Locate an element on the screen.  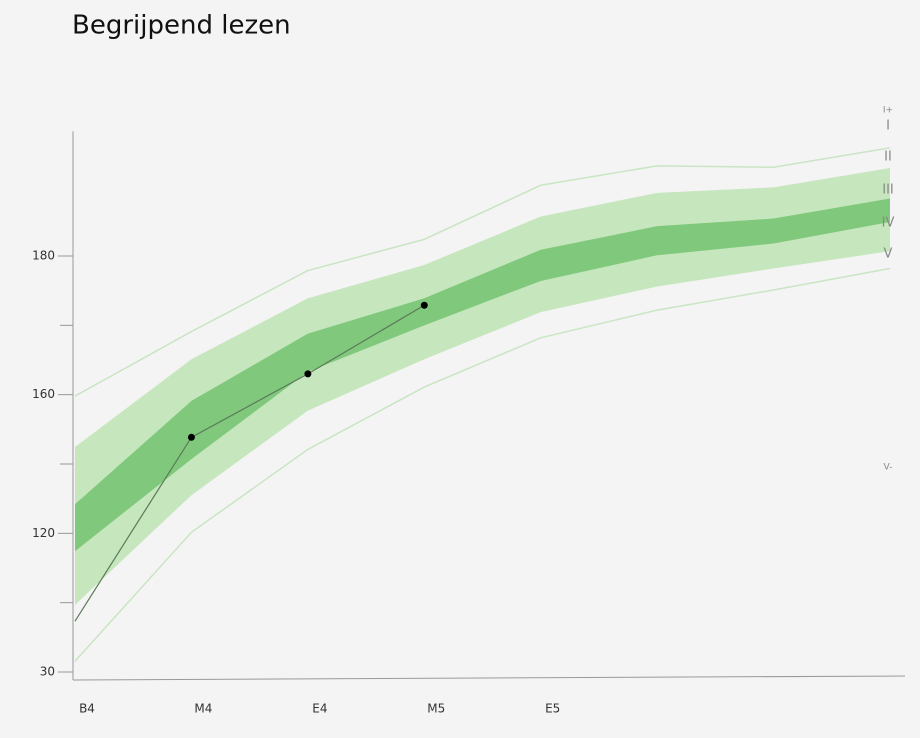
x-tick-label: M4 is located at coordinates (203, 709).